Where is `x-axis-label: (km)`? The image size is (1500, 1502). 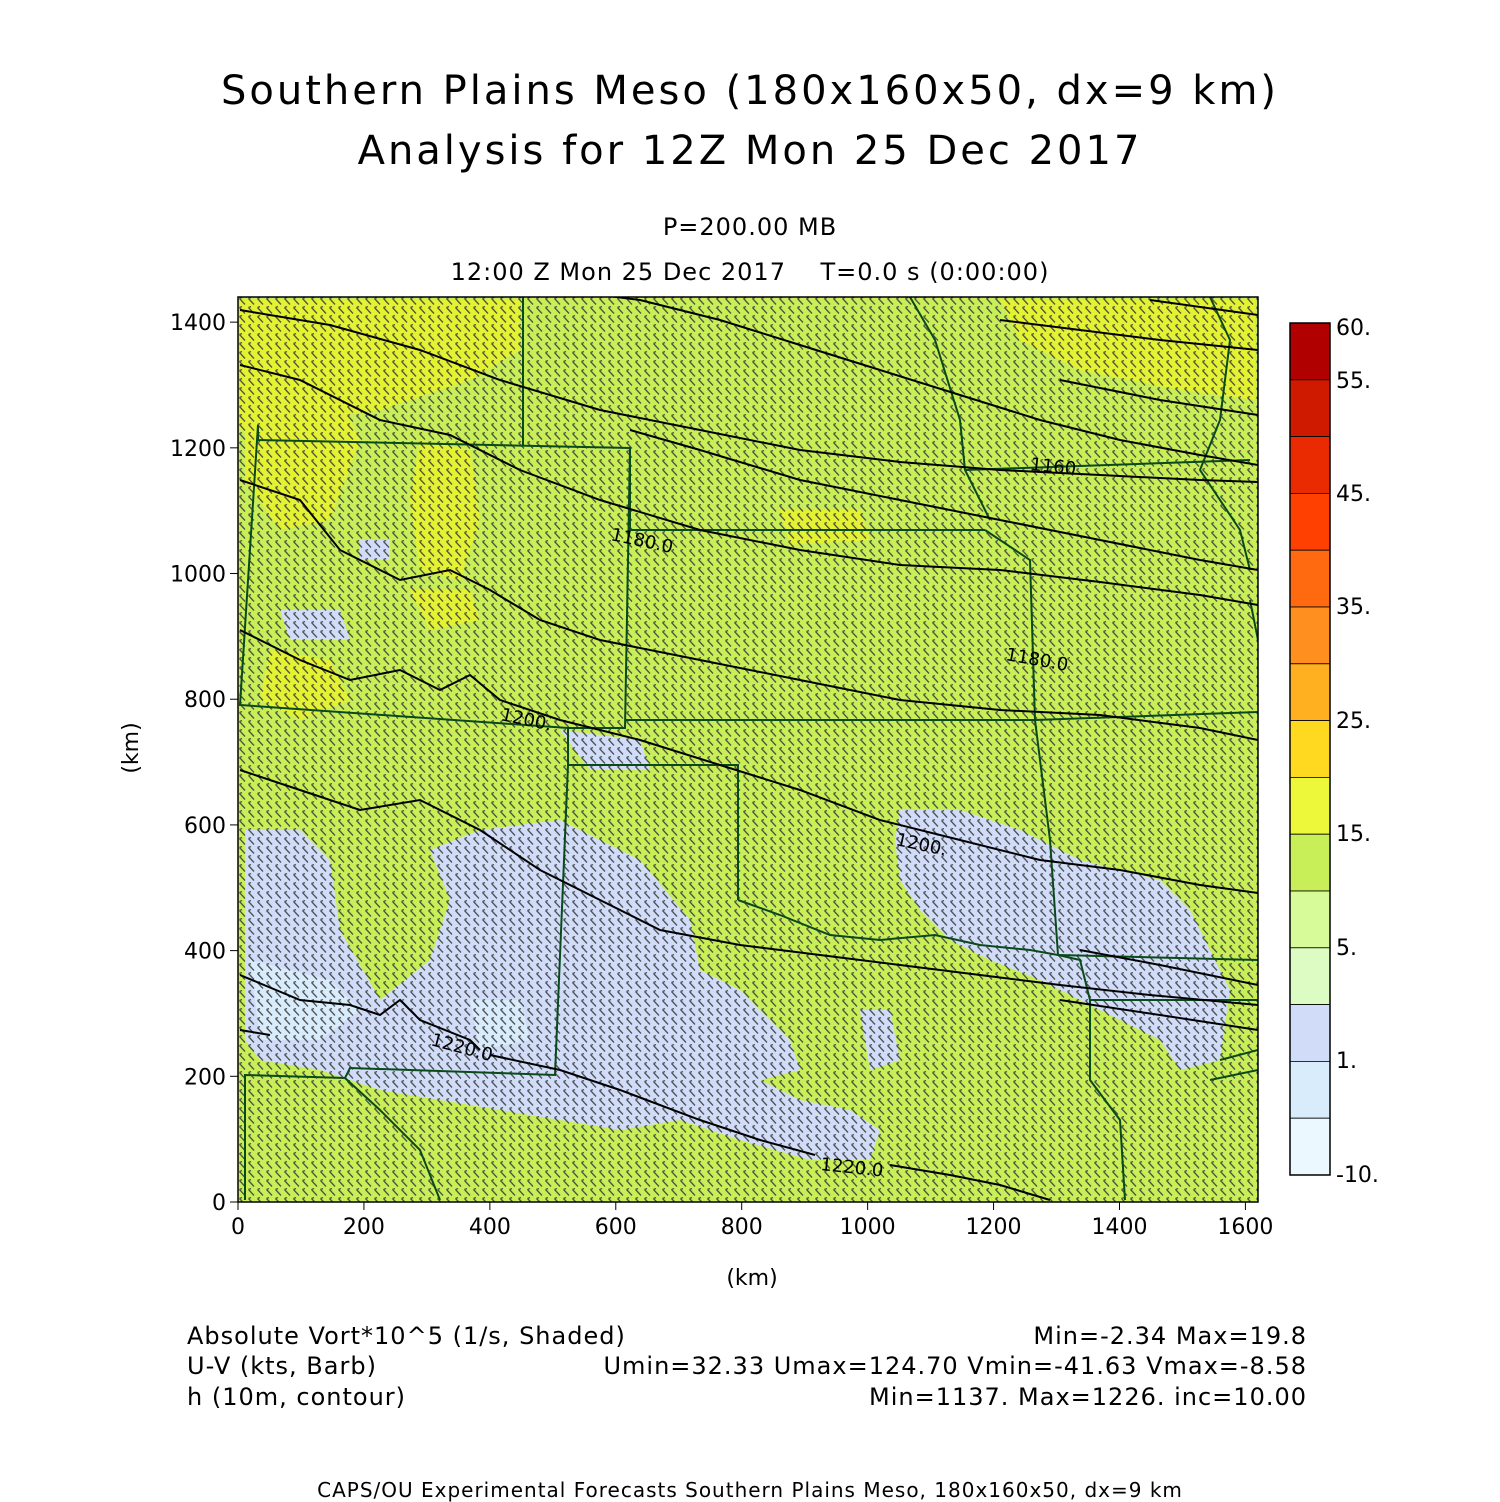 x-axis-label: (km) is located at coordinates (751, 1278).